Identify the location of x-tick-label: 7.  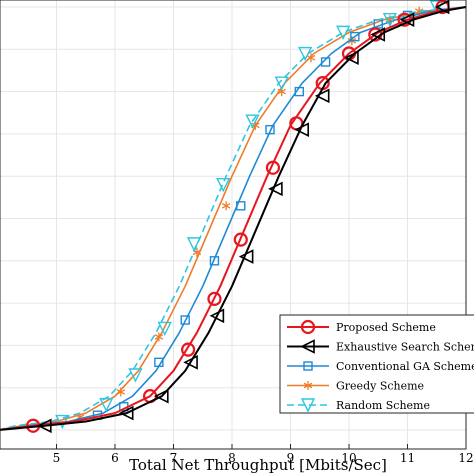
(174, 458).